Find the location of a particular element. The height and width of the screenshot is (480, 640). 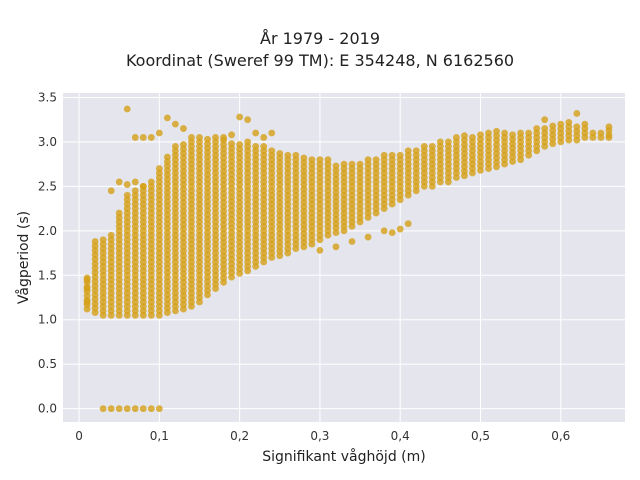

y-tick-label: 0.5 is located at coordinates (47, 364).